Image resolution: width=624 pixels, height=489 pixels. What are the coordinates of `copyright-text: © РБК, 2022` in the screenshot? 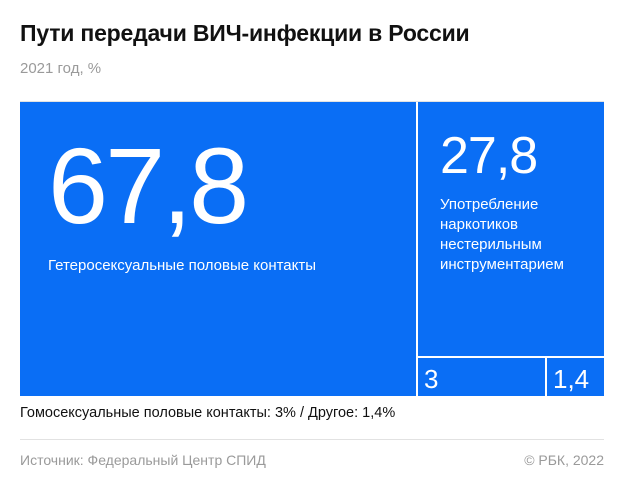 It's located at (564, 460).